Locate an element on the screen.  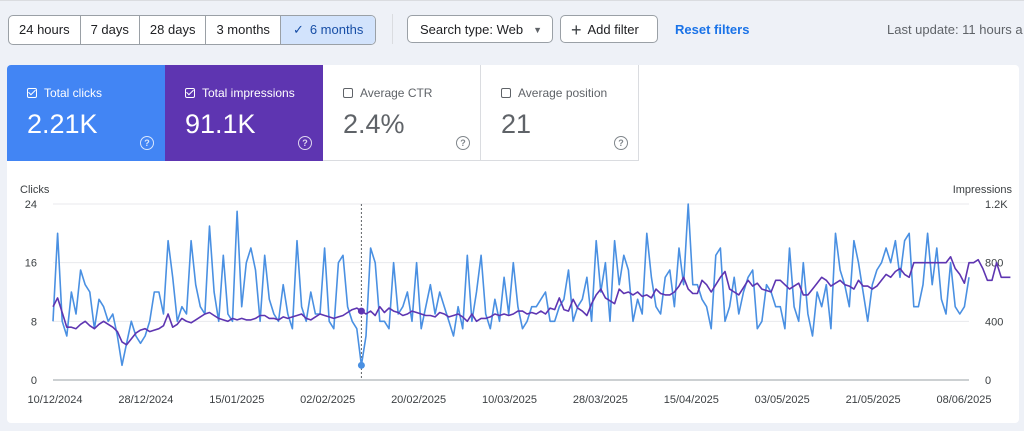
metric-card-total-impressions: Total impressions 91.1K ? is located at coordinates (244, 113).